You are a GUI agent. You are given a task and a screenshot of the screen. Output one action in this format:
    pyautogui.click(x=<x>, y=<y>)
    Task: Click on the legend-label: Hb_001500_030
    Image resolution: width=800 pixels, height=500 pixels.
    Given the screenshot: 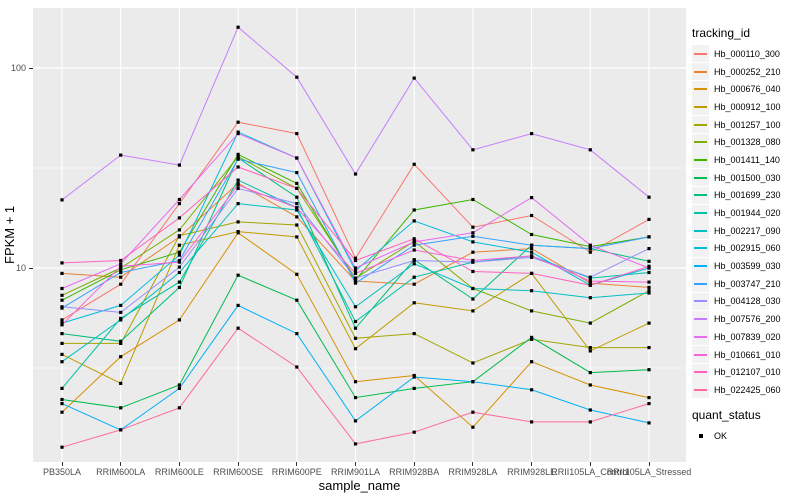 What is the action you would take?
    pyautogui.click(x=747, y=177)
    